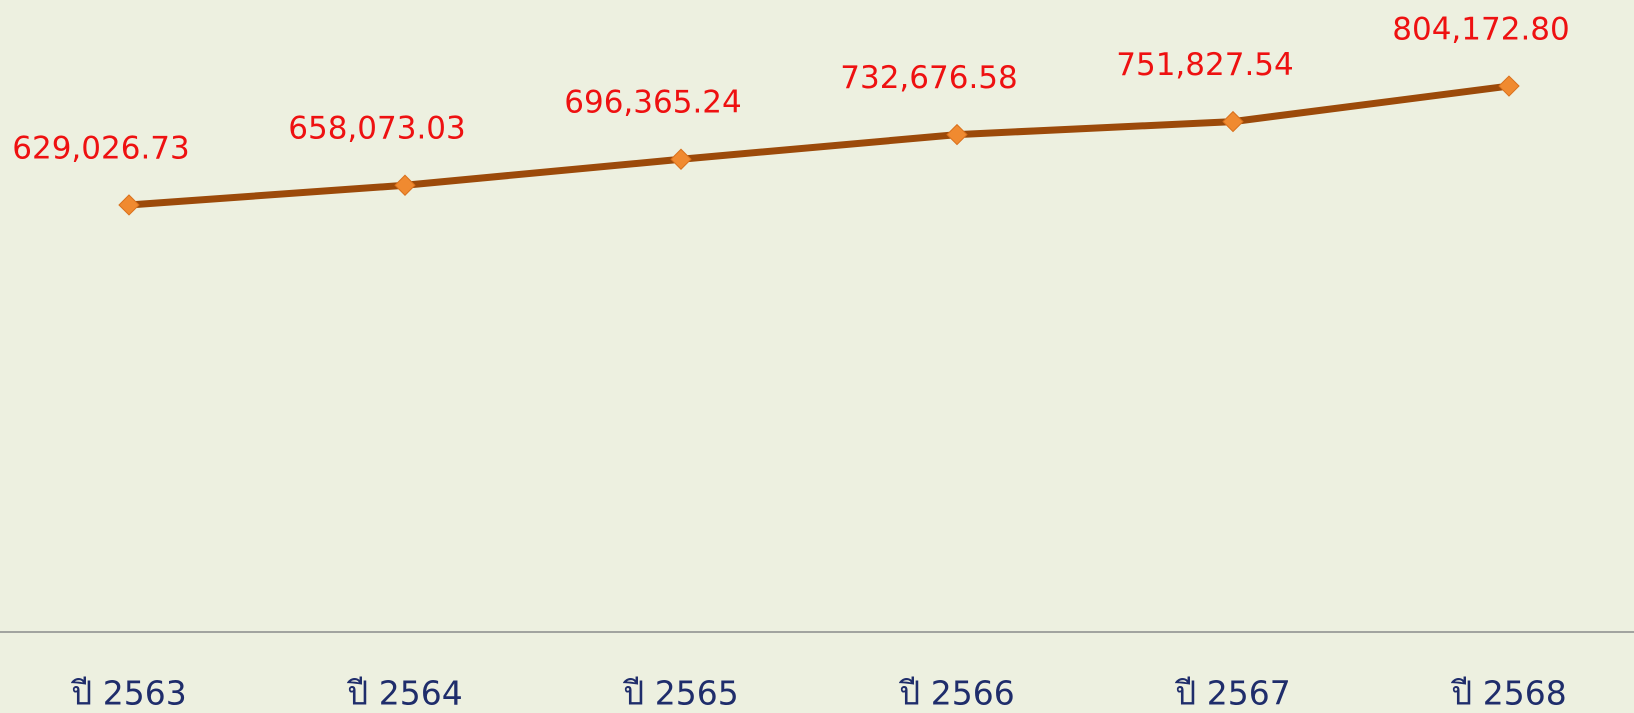 The image size is (1634, 713). Describe the element at coordinates (128, 693) in the screenshot. I see `x-tick-label: ปี 2563` at that location.